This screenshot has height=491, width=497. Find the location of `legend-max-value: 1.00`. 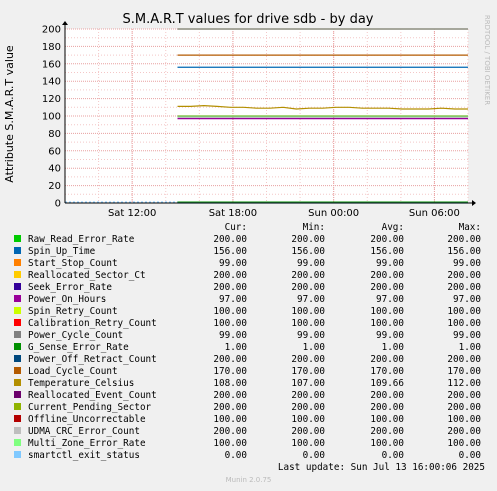

legend-max-value: 1.00 is located at coordinates (469, 347).